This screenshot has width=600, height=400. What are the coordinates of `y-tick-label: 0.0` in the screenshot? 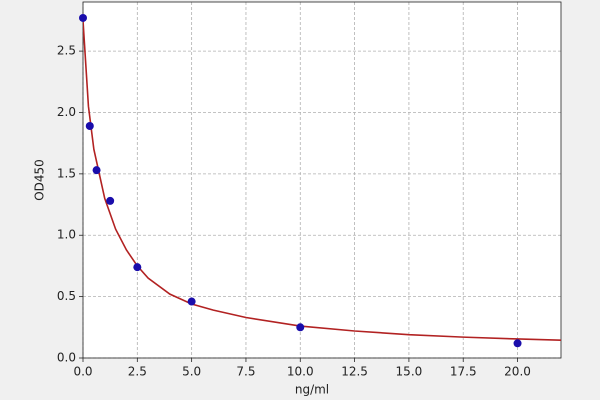 It's located at (66, 358).